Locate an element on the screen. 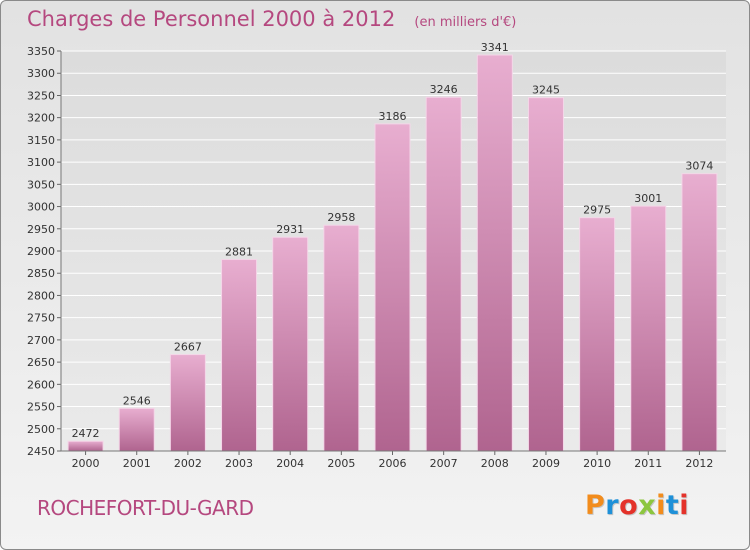 The width and height of the screenshot is (750, 550). bar-value-label: 3245 is located at coordinates (546, 90).